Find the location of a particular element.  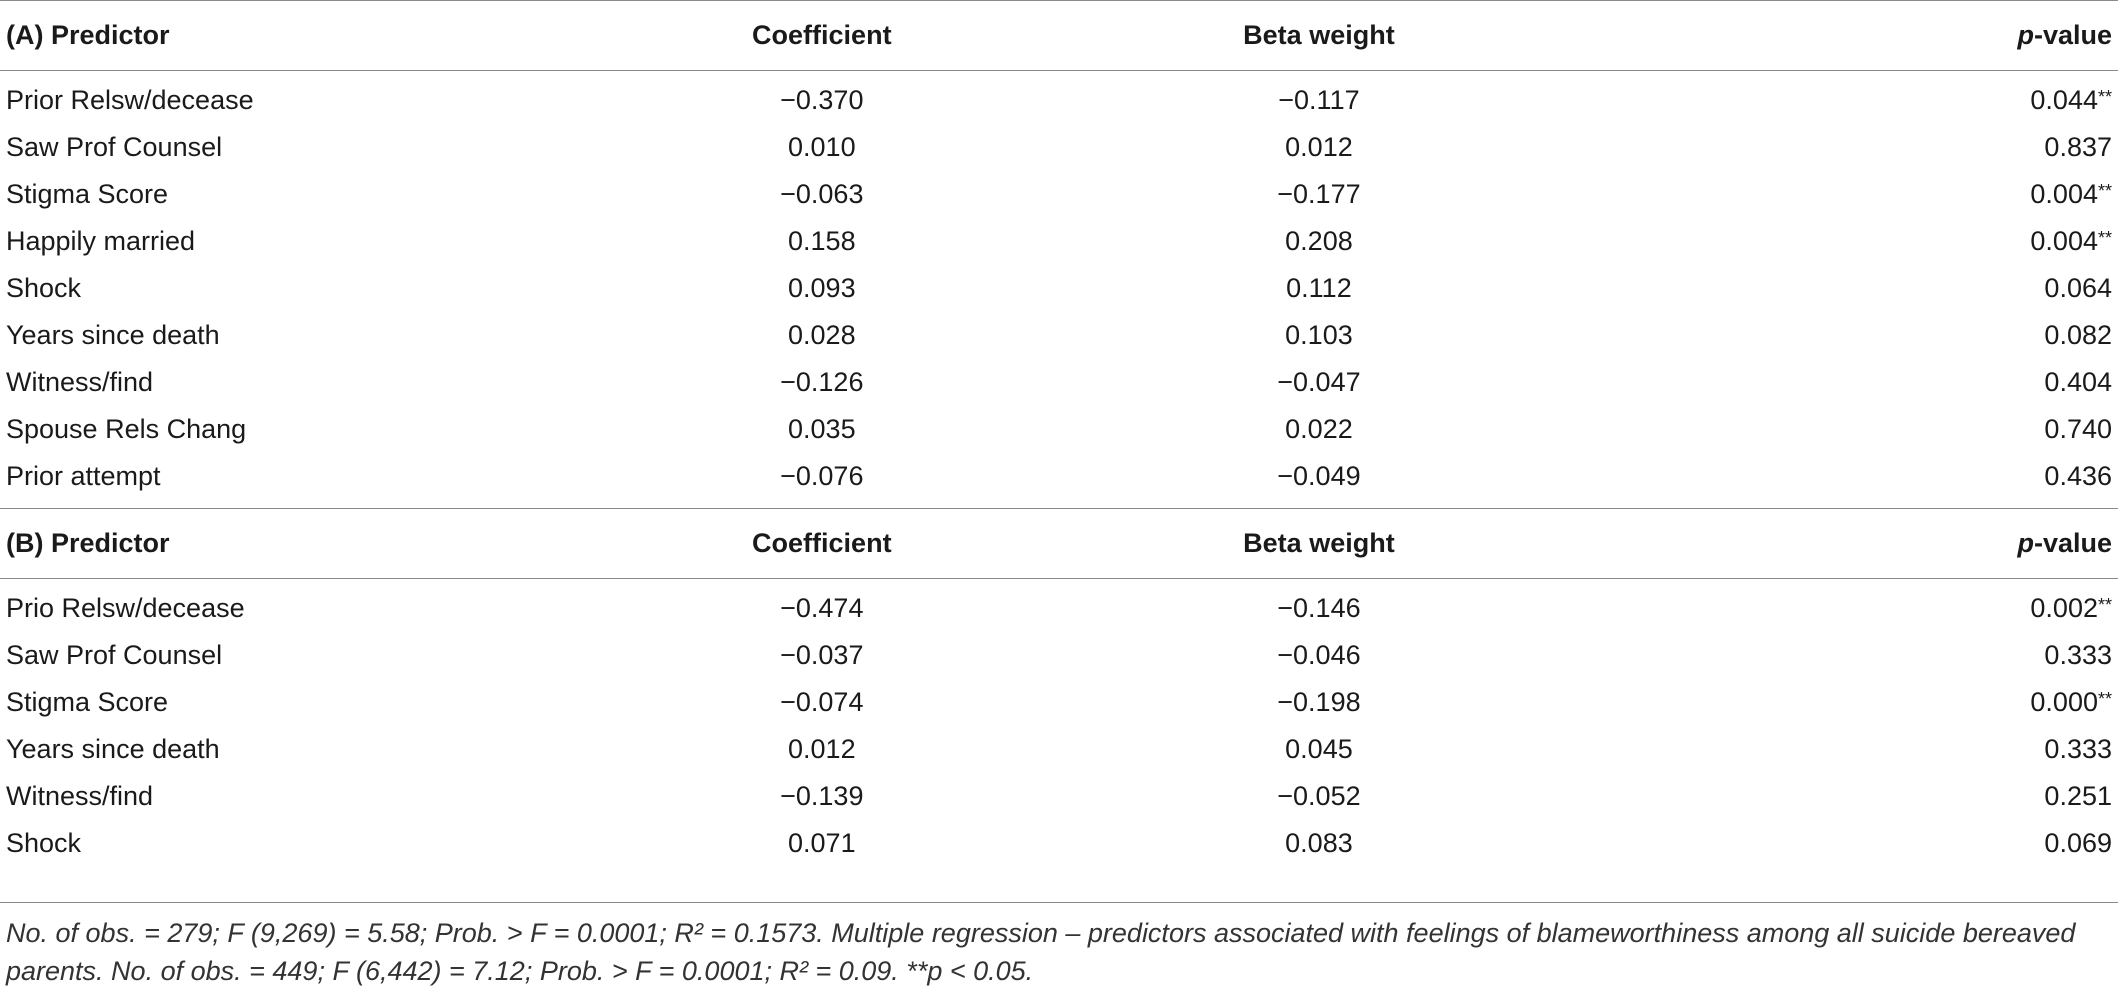

section-b-header-1: Coefficient is located at coordinates (821, 543).